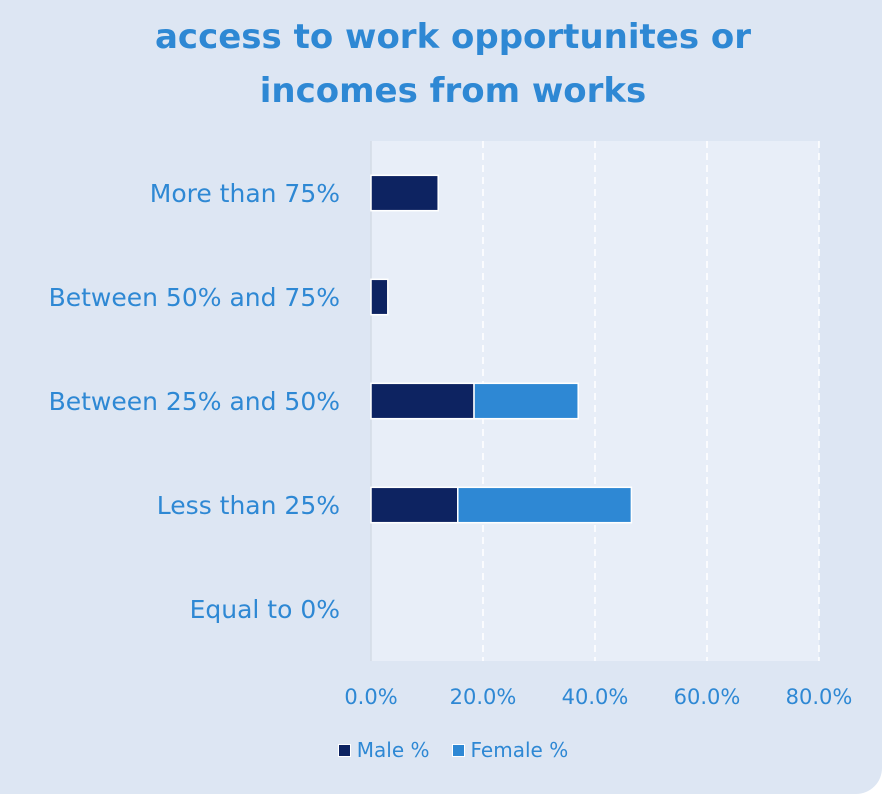 This screenshot has width=888, height=794. What do you see at coordinates (248, 505) in the screenshot?
I see `category-label: Less than 25%` at bounding box center [248, 505].